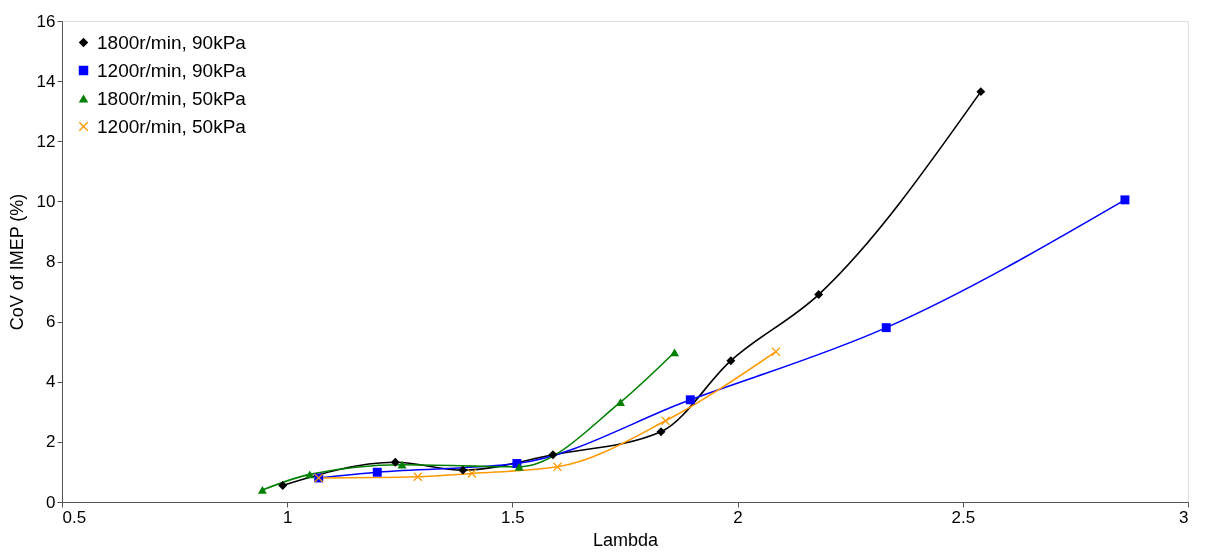  What do you see at coordinates (626, 539) in the screenshot?
I see `x-axis-title: Lambda` at bounding box center [626, 539].